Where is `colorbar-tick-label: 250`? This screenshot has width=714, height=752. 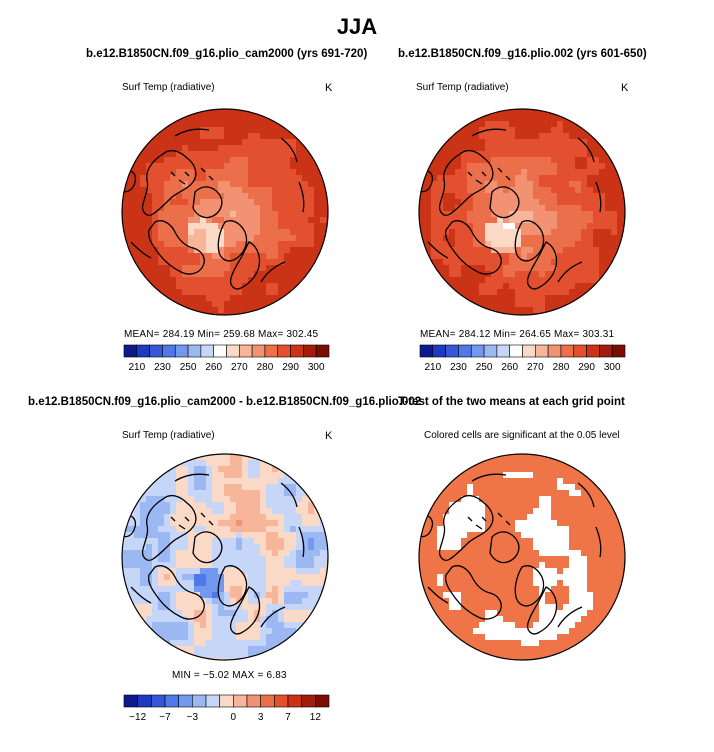
colorbar-tick-label: 250 is located at coordinates (484, 367).